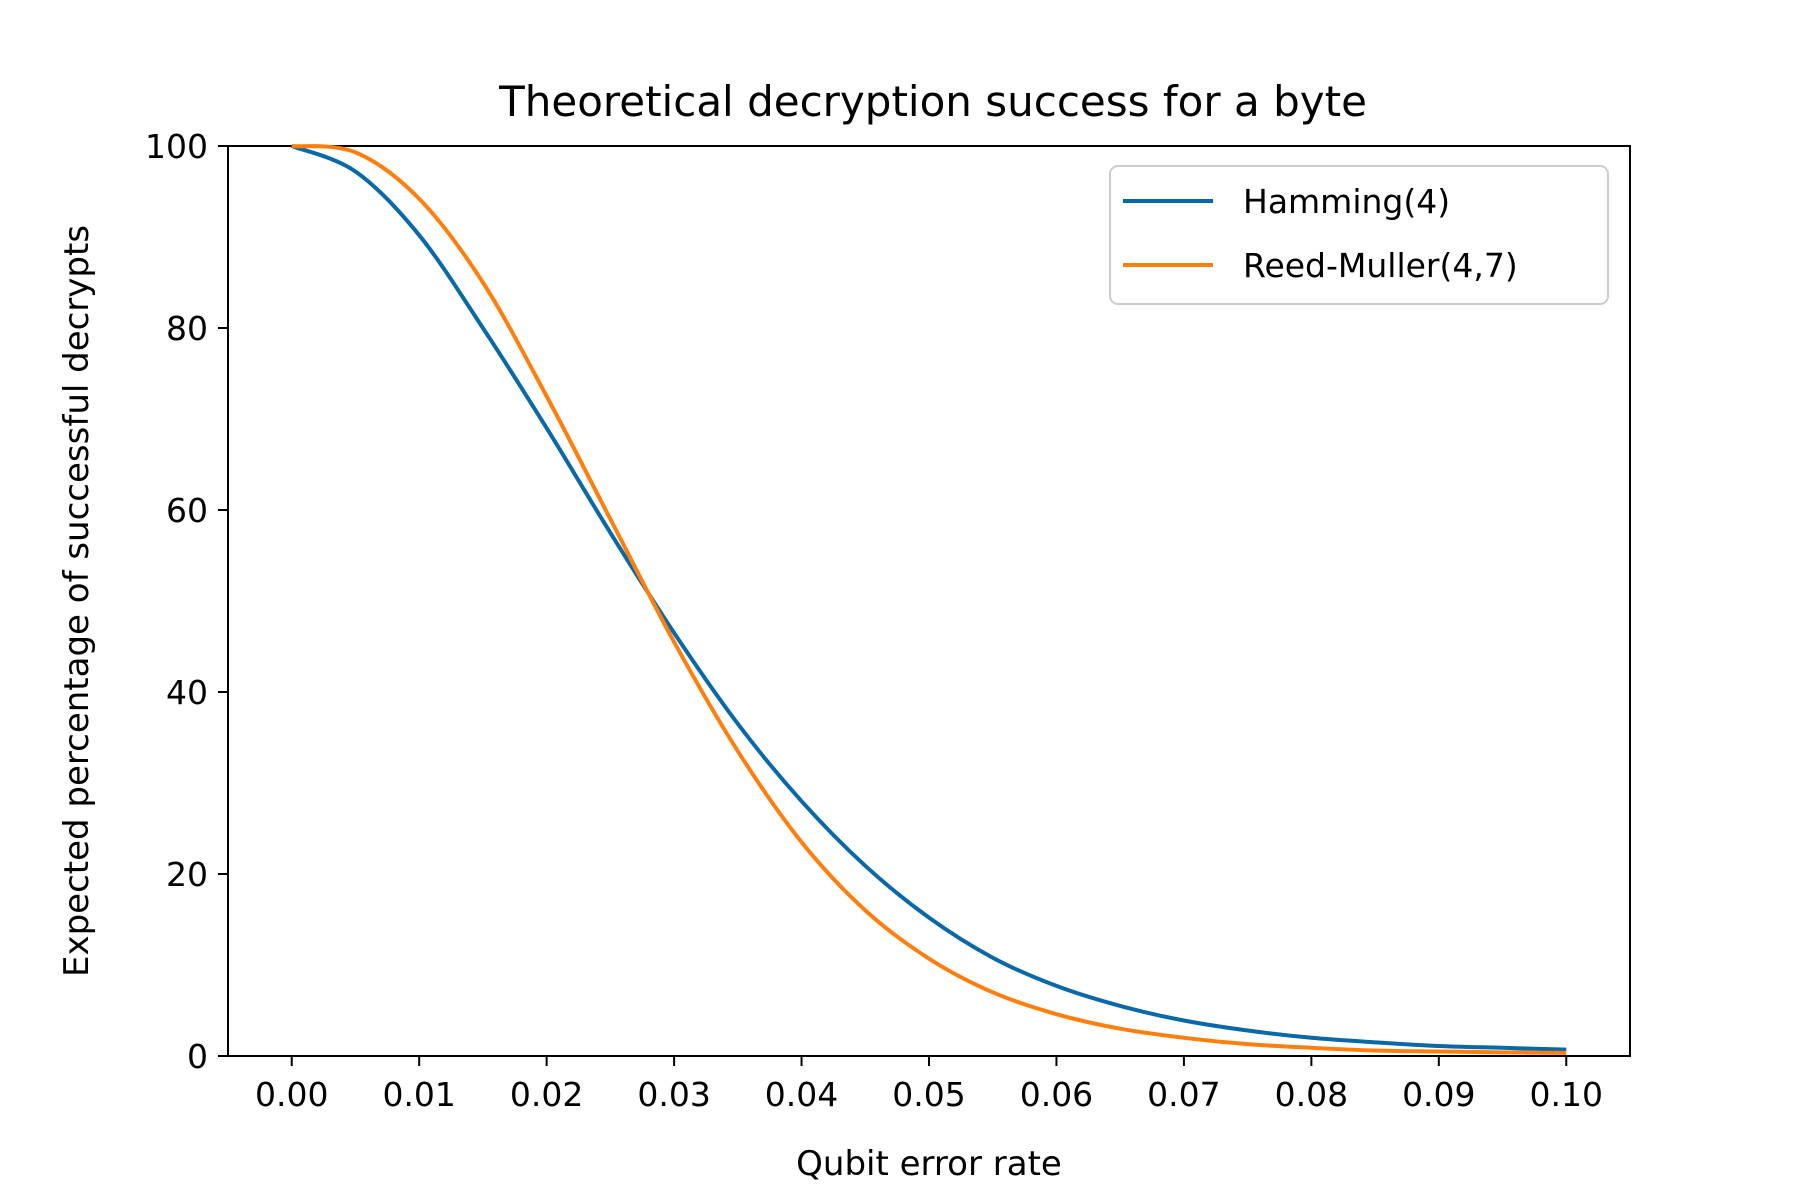 Image resolution: width=1800 pixels, height=1200 pixels. Describe the element at coordinates (187, 328) in the screenshot. I see `y-tick-label-4: 80` at that location.